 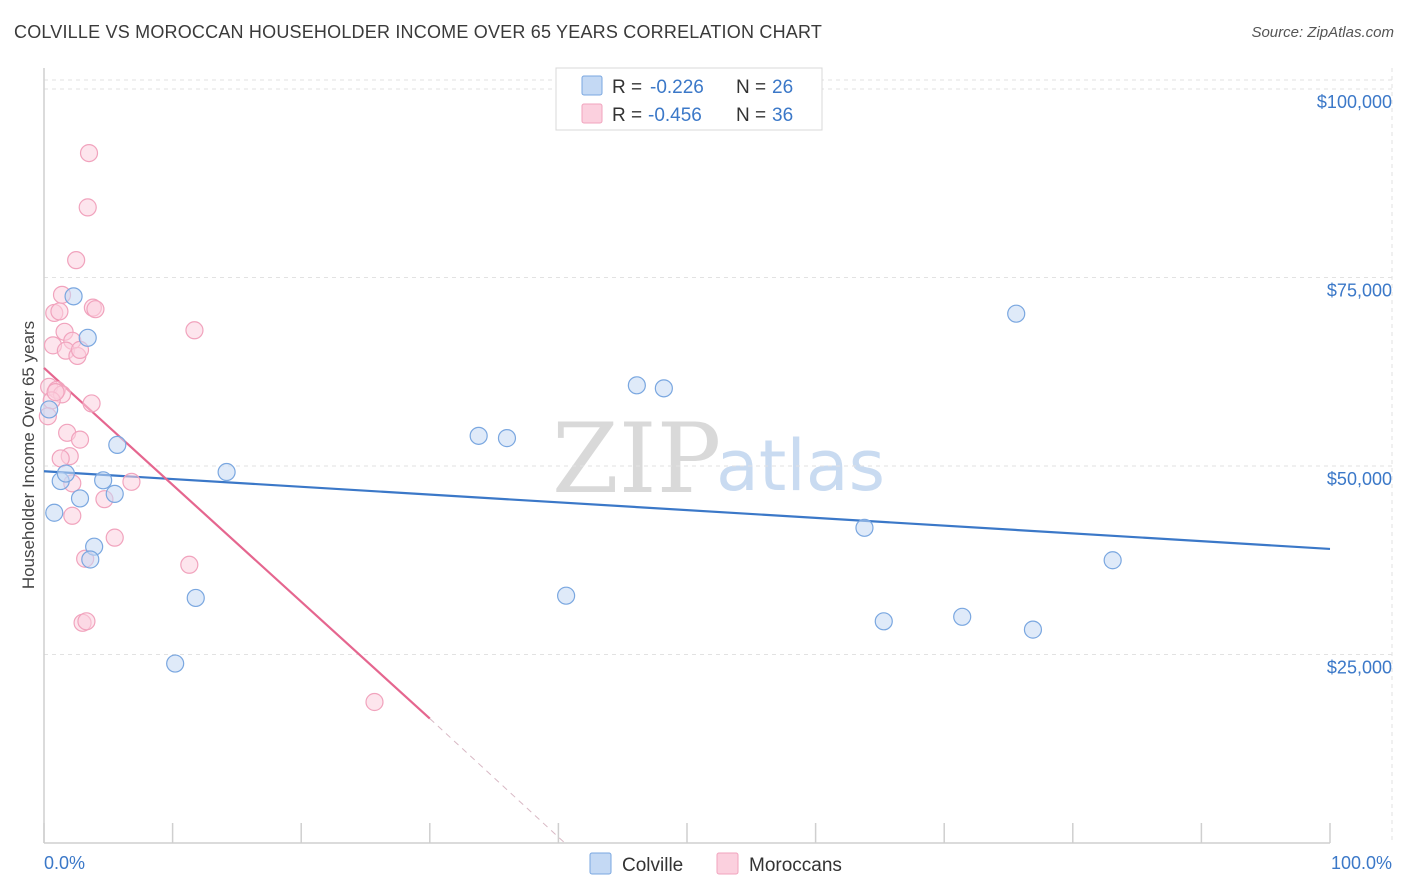 What do you see at coordinates (727, 863) in the screenshot?
I see `bottom-legend-swatch-moroccans` at bounding box center [727, 863].